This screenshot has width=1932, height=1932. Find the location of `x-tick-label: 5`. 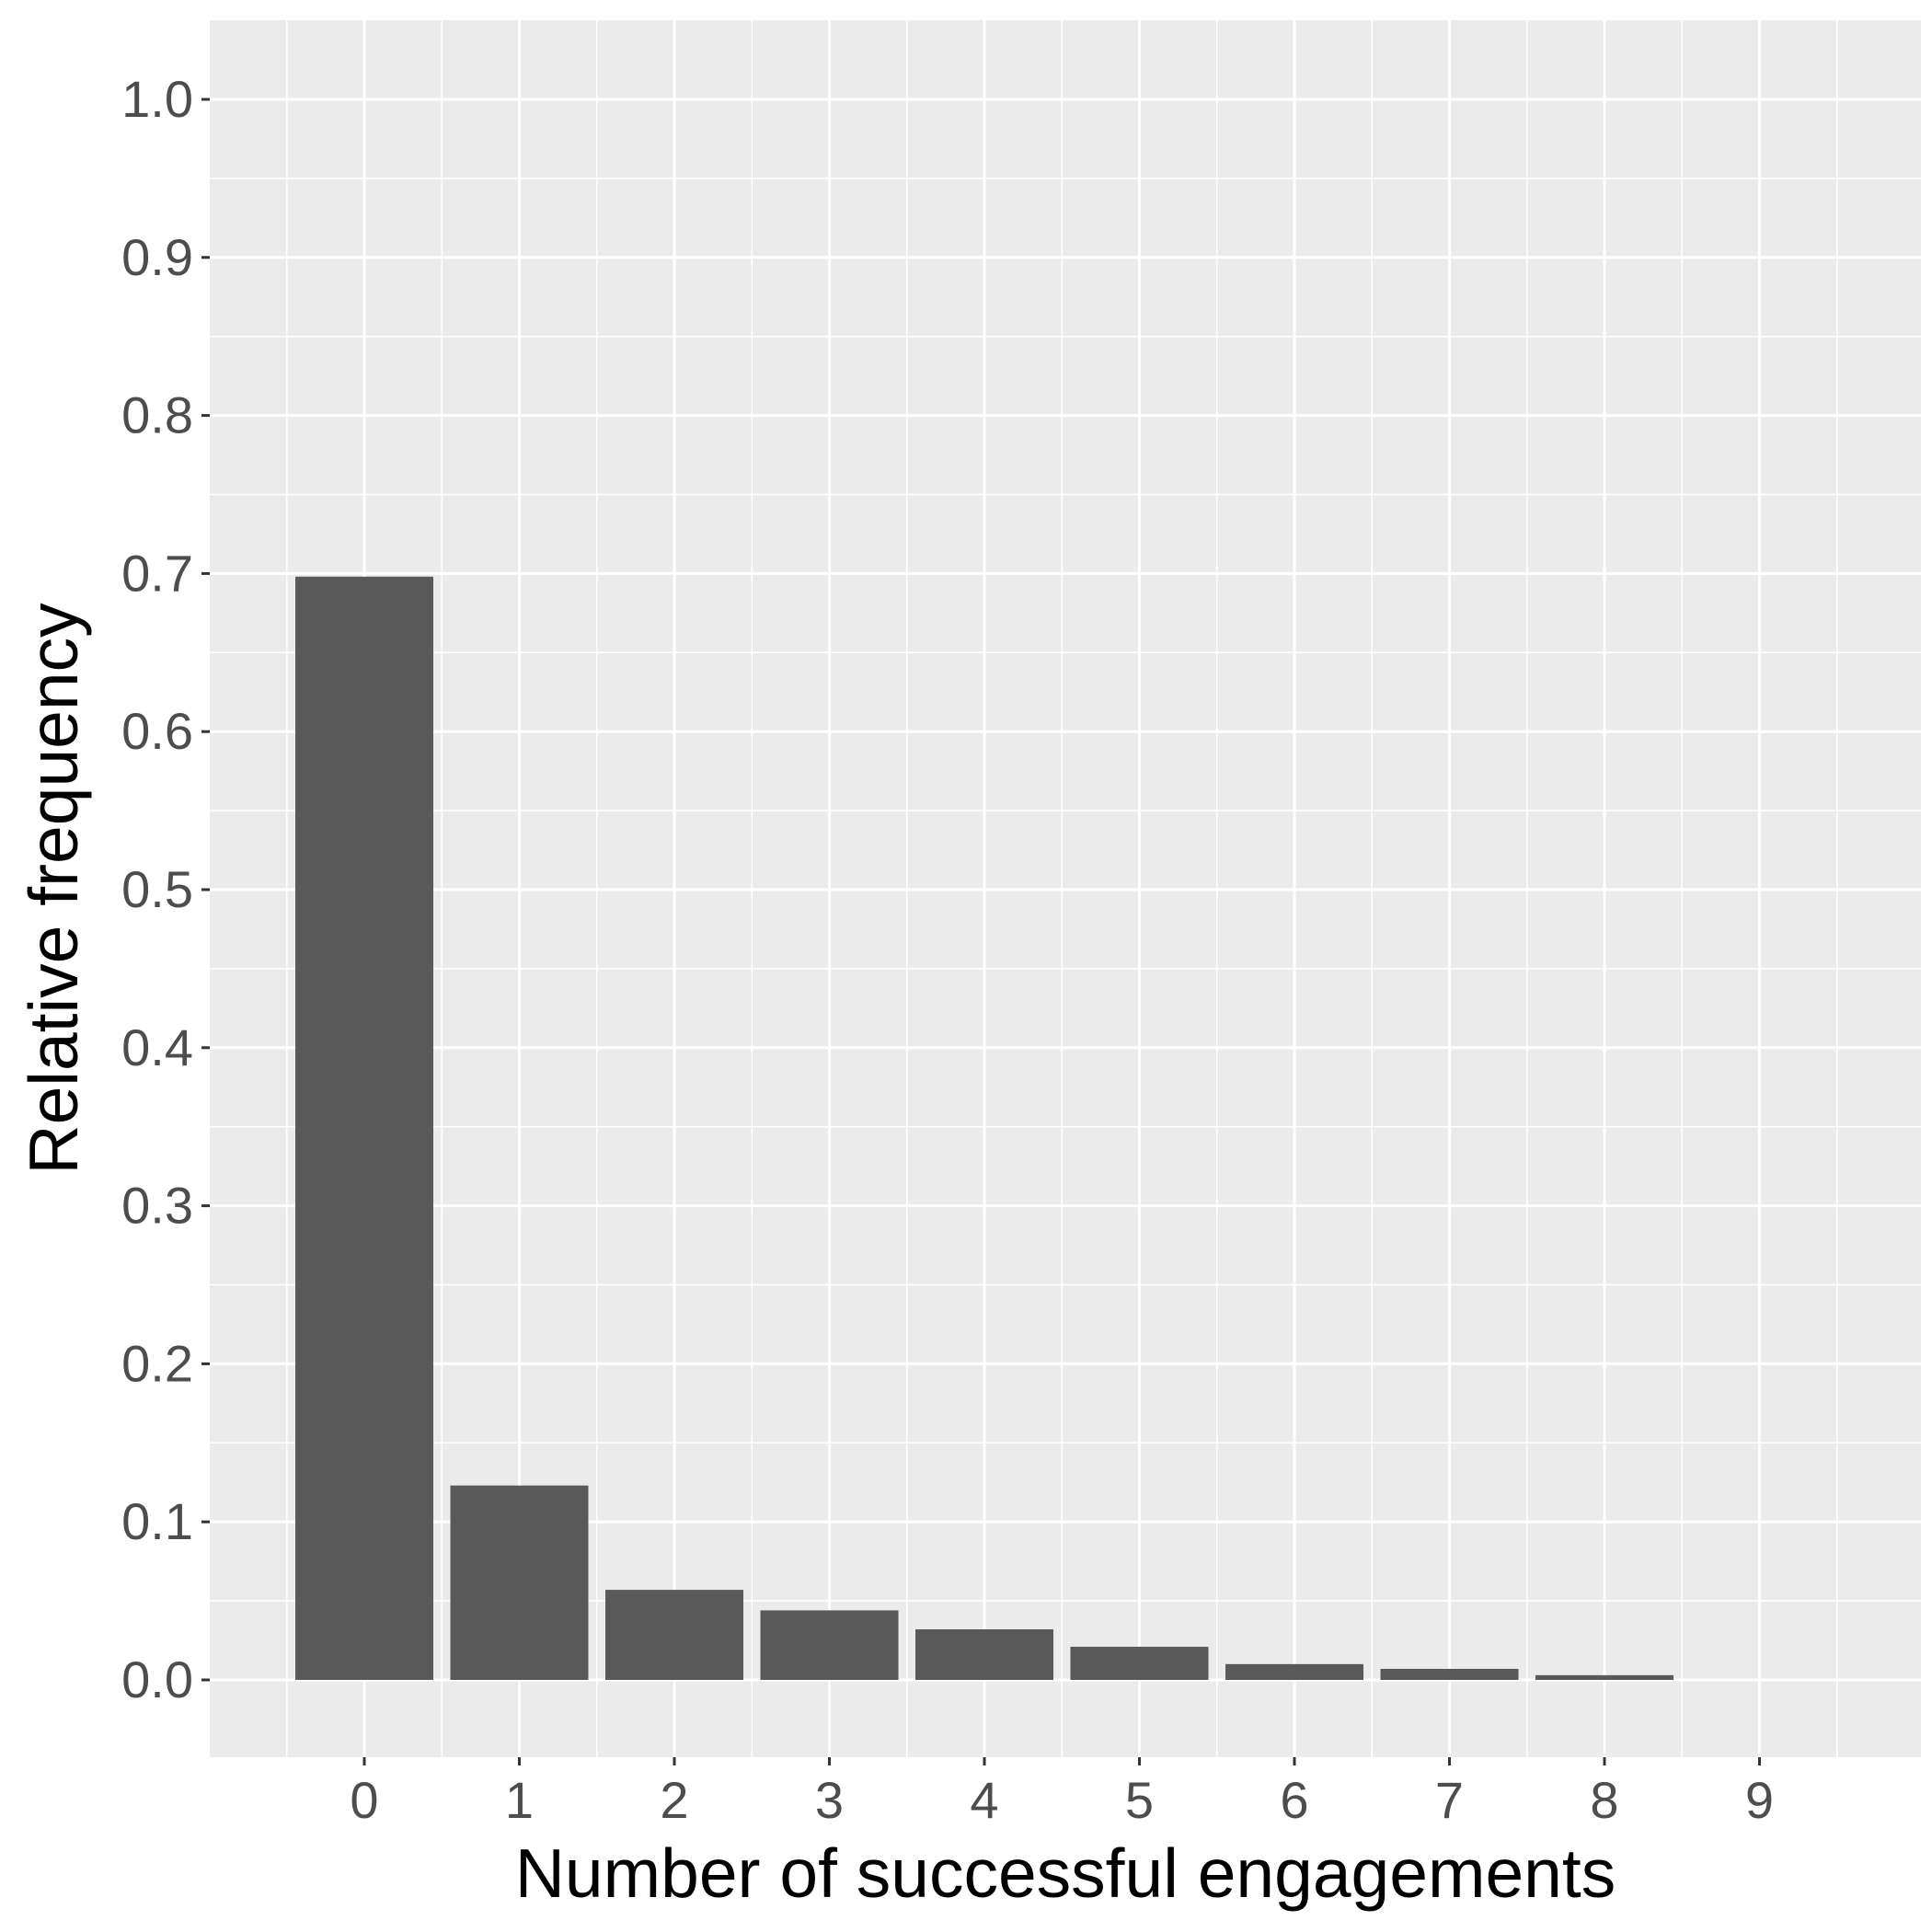

x-tick-label: 5 is located at coordinates (1139, 1800).